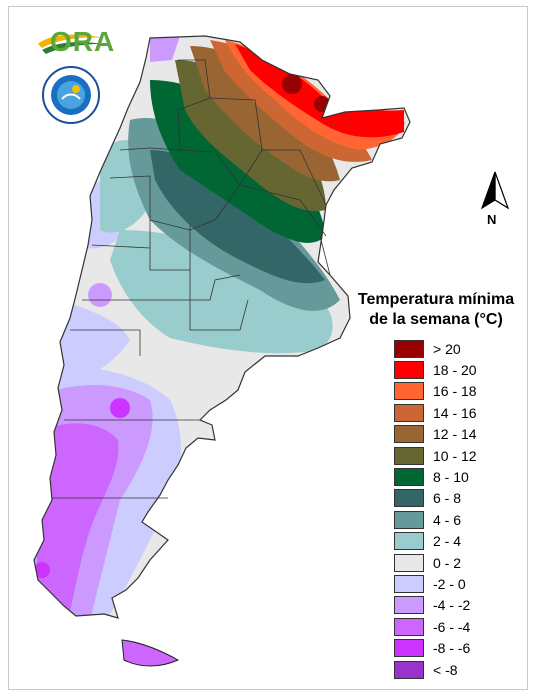 This screenshot has width=538, height=696. Describe the element at coordinates (221, 292) in the screenshot. I see `zone-mild-center` at that location.